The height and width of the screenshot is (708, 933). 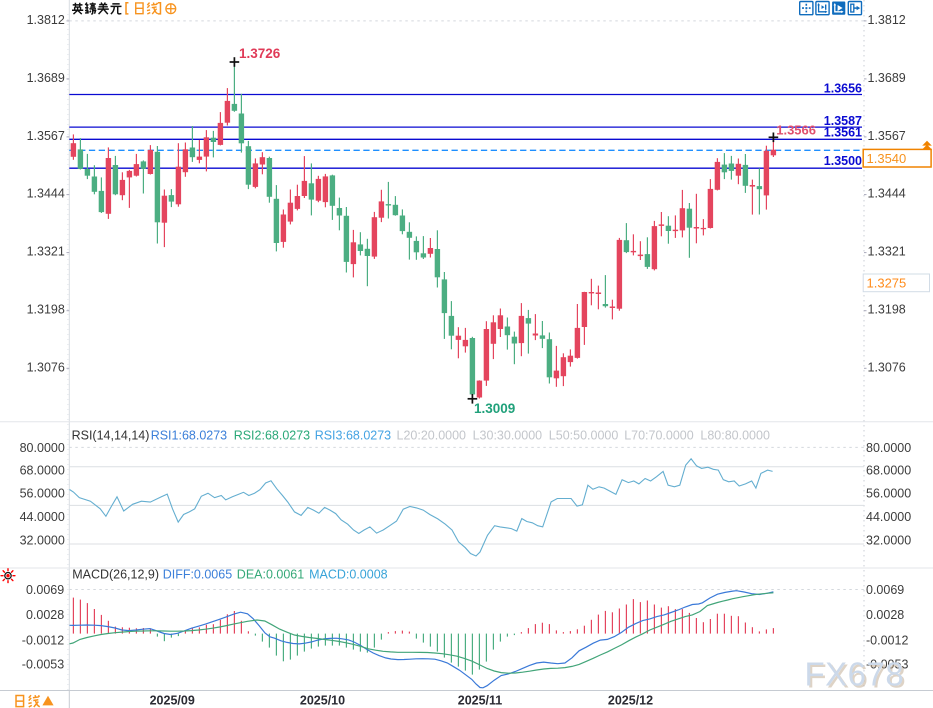 I want to click on svg-text: 1.3656, so click(x=843, y=88).